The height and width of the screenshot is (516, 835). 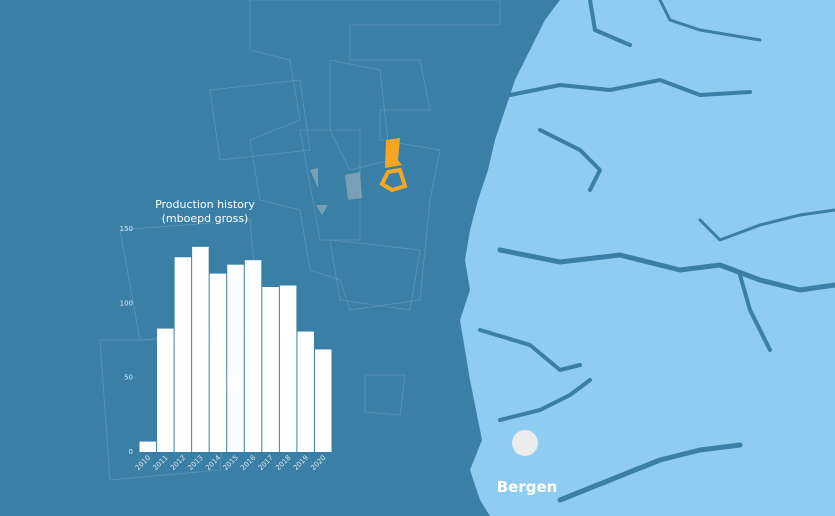 What do you see at coordinates (527, 487) in the screenshot?
I see `city-label: Bergen` at bounding box center [527, 487].